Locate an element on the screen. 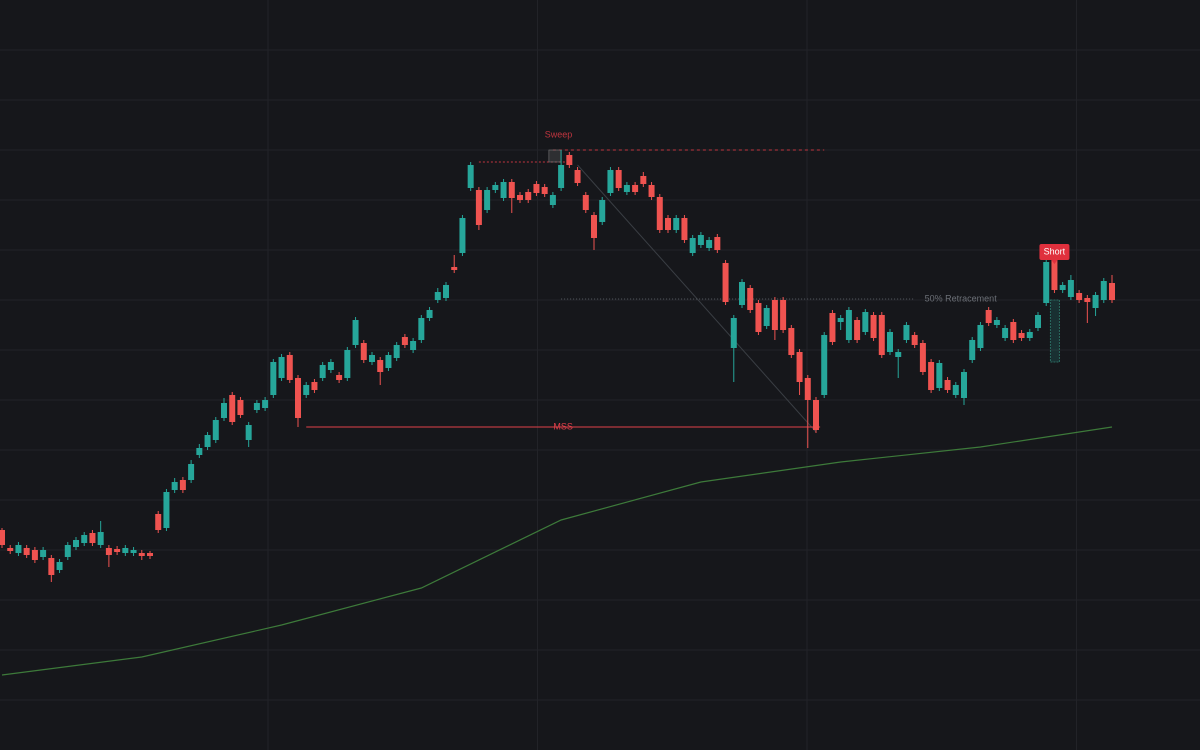  level-label: Sweep is located at coordinates (559, 134).